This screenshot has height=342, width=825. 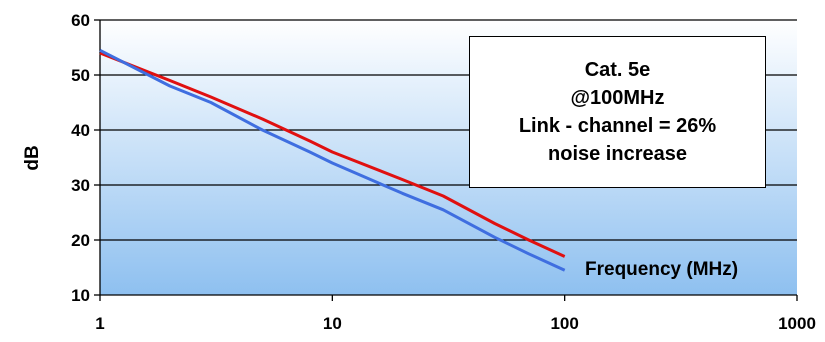 I want to click on annotation-line-2: @100MHz, so click(x=617, y=98).